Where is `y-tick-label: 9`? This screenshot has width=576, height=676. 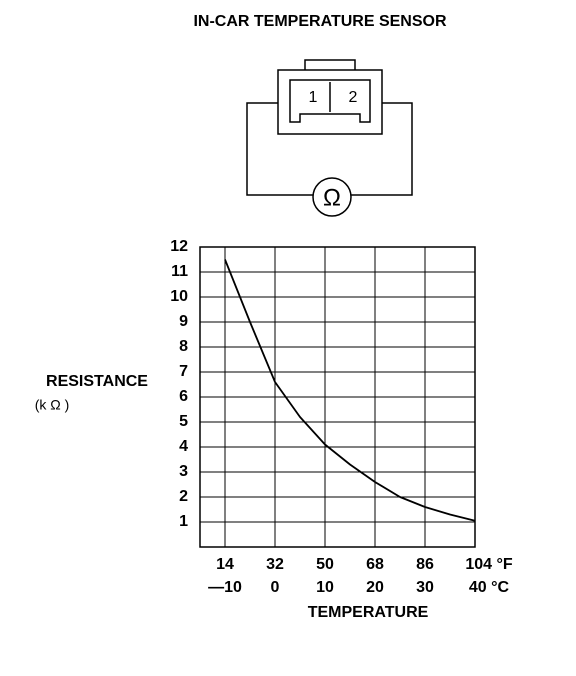
y-tick-label: 9 is located at coordinates (183, 321).